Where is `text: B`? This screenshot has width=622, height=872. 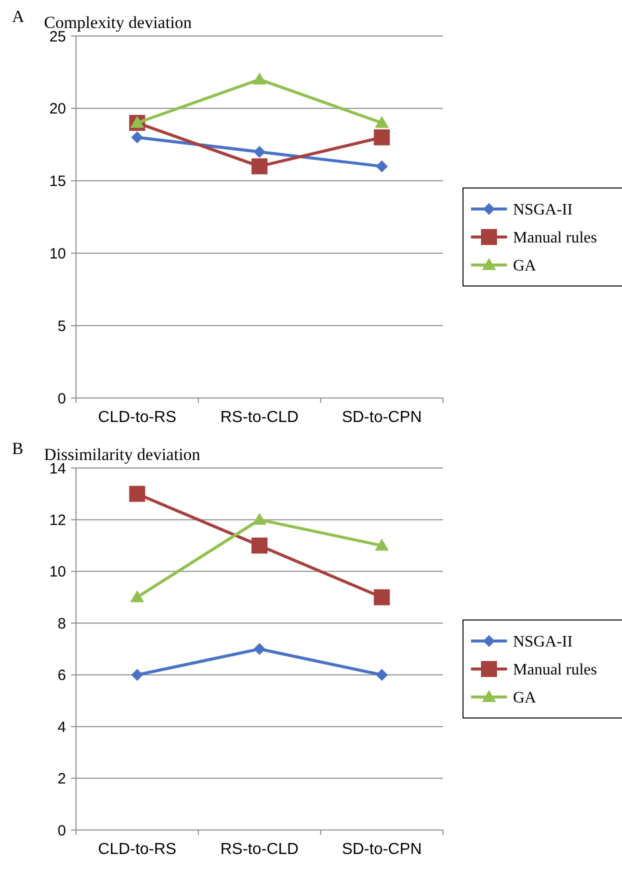
text: B is located at coordinates (18, 448).